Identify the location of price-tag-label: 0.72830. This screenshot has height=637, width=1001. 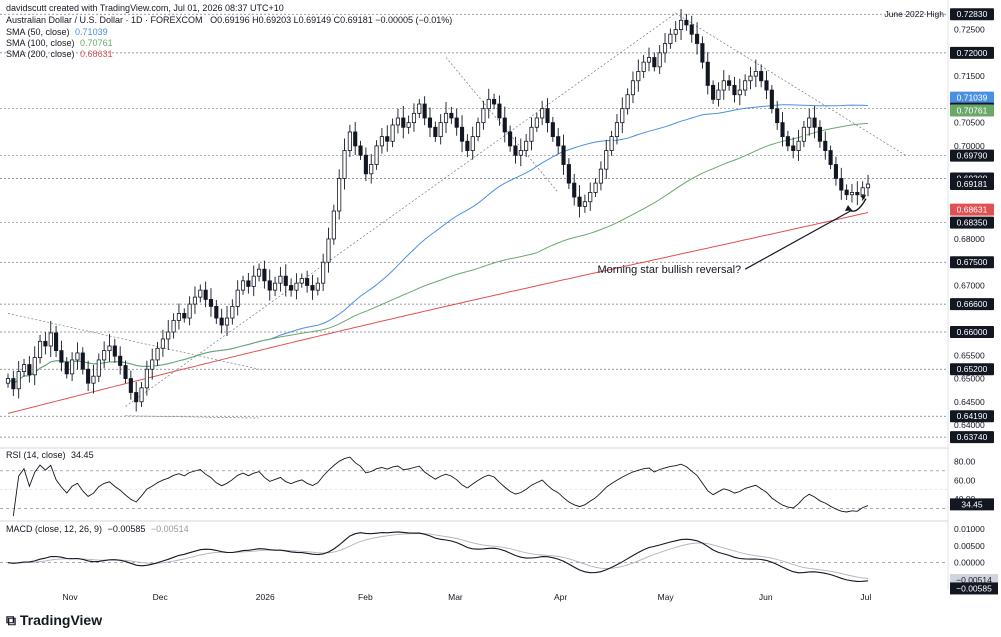
(972, 14).